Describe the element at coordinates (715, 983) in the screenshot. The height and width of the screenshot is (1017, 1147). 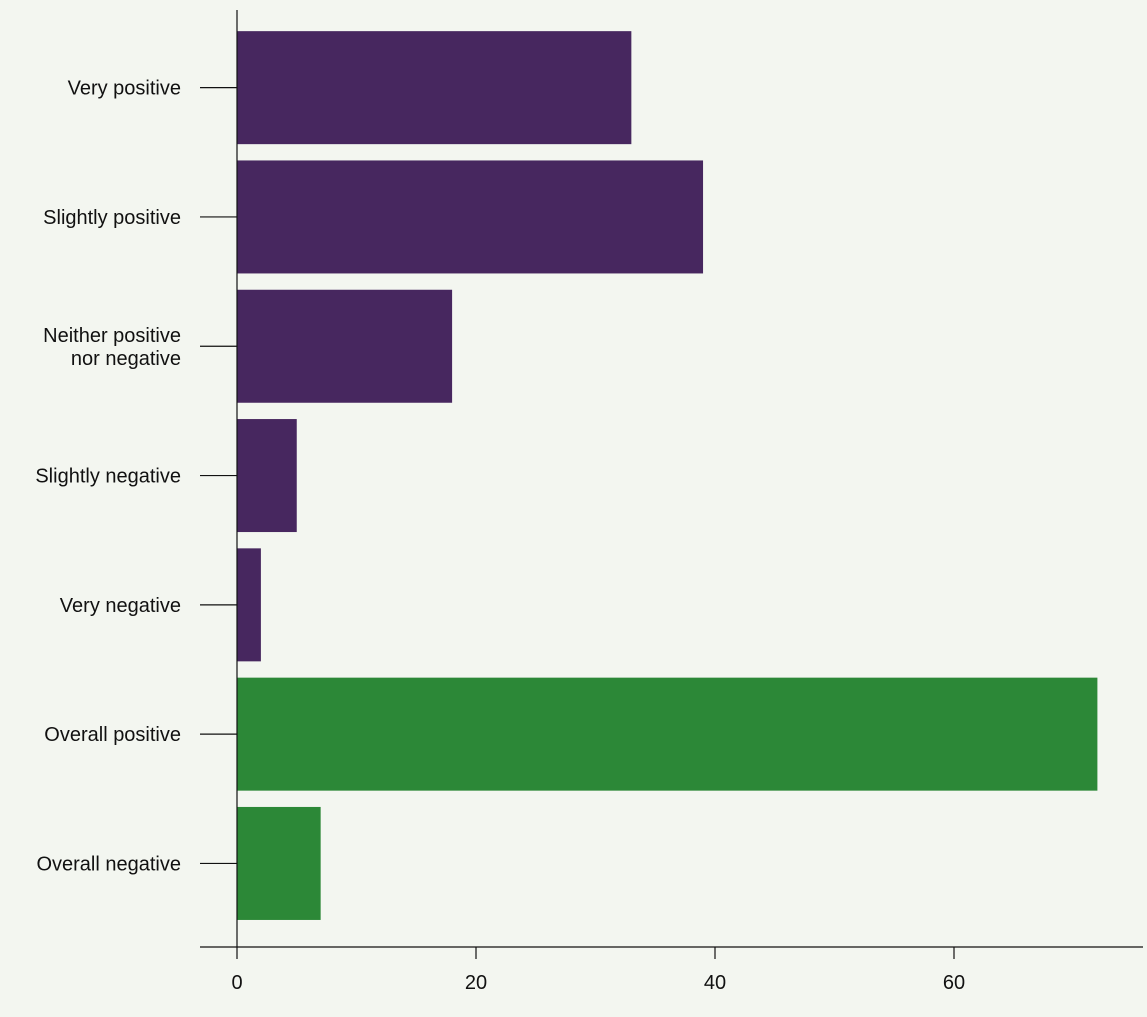
I see `x-tick-label-40: 40` at that location.